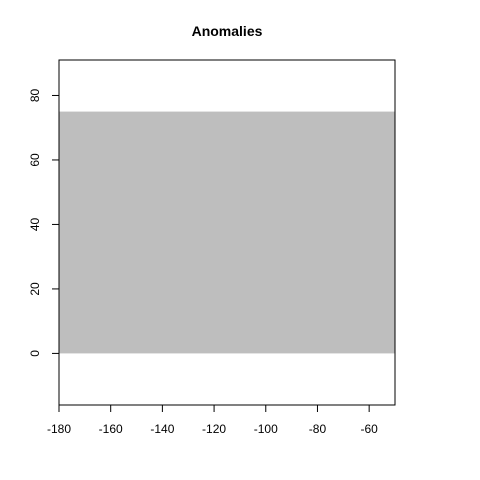 The height and width of the screenshot is (480, 480). What do you see at coordinates (35, 289) in the screenshot?
I see `y-tick-label: 20` at bounding box center [35, 289].